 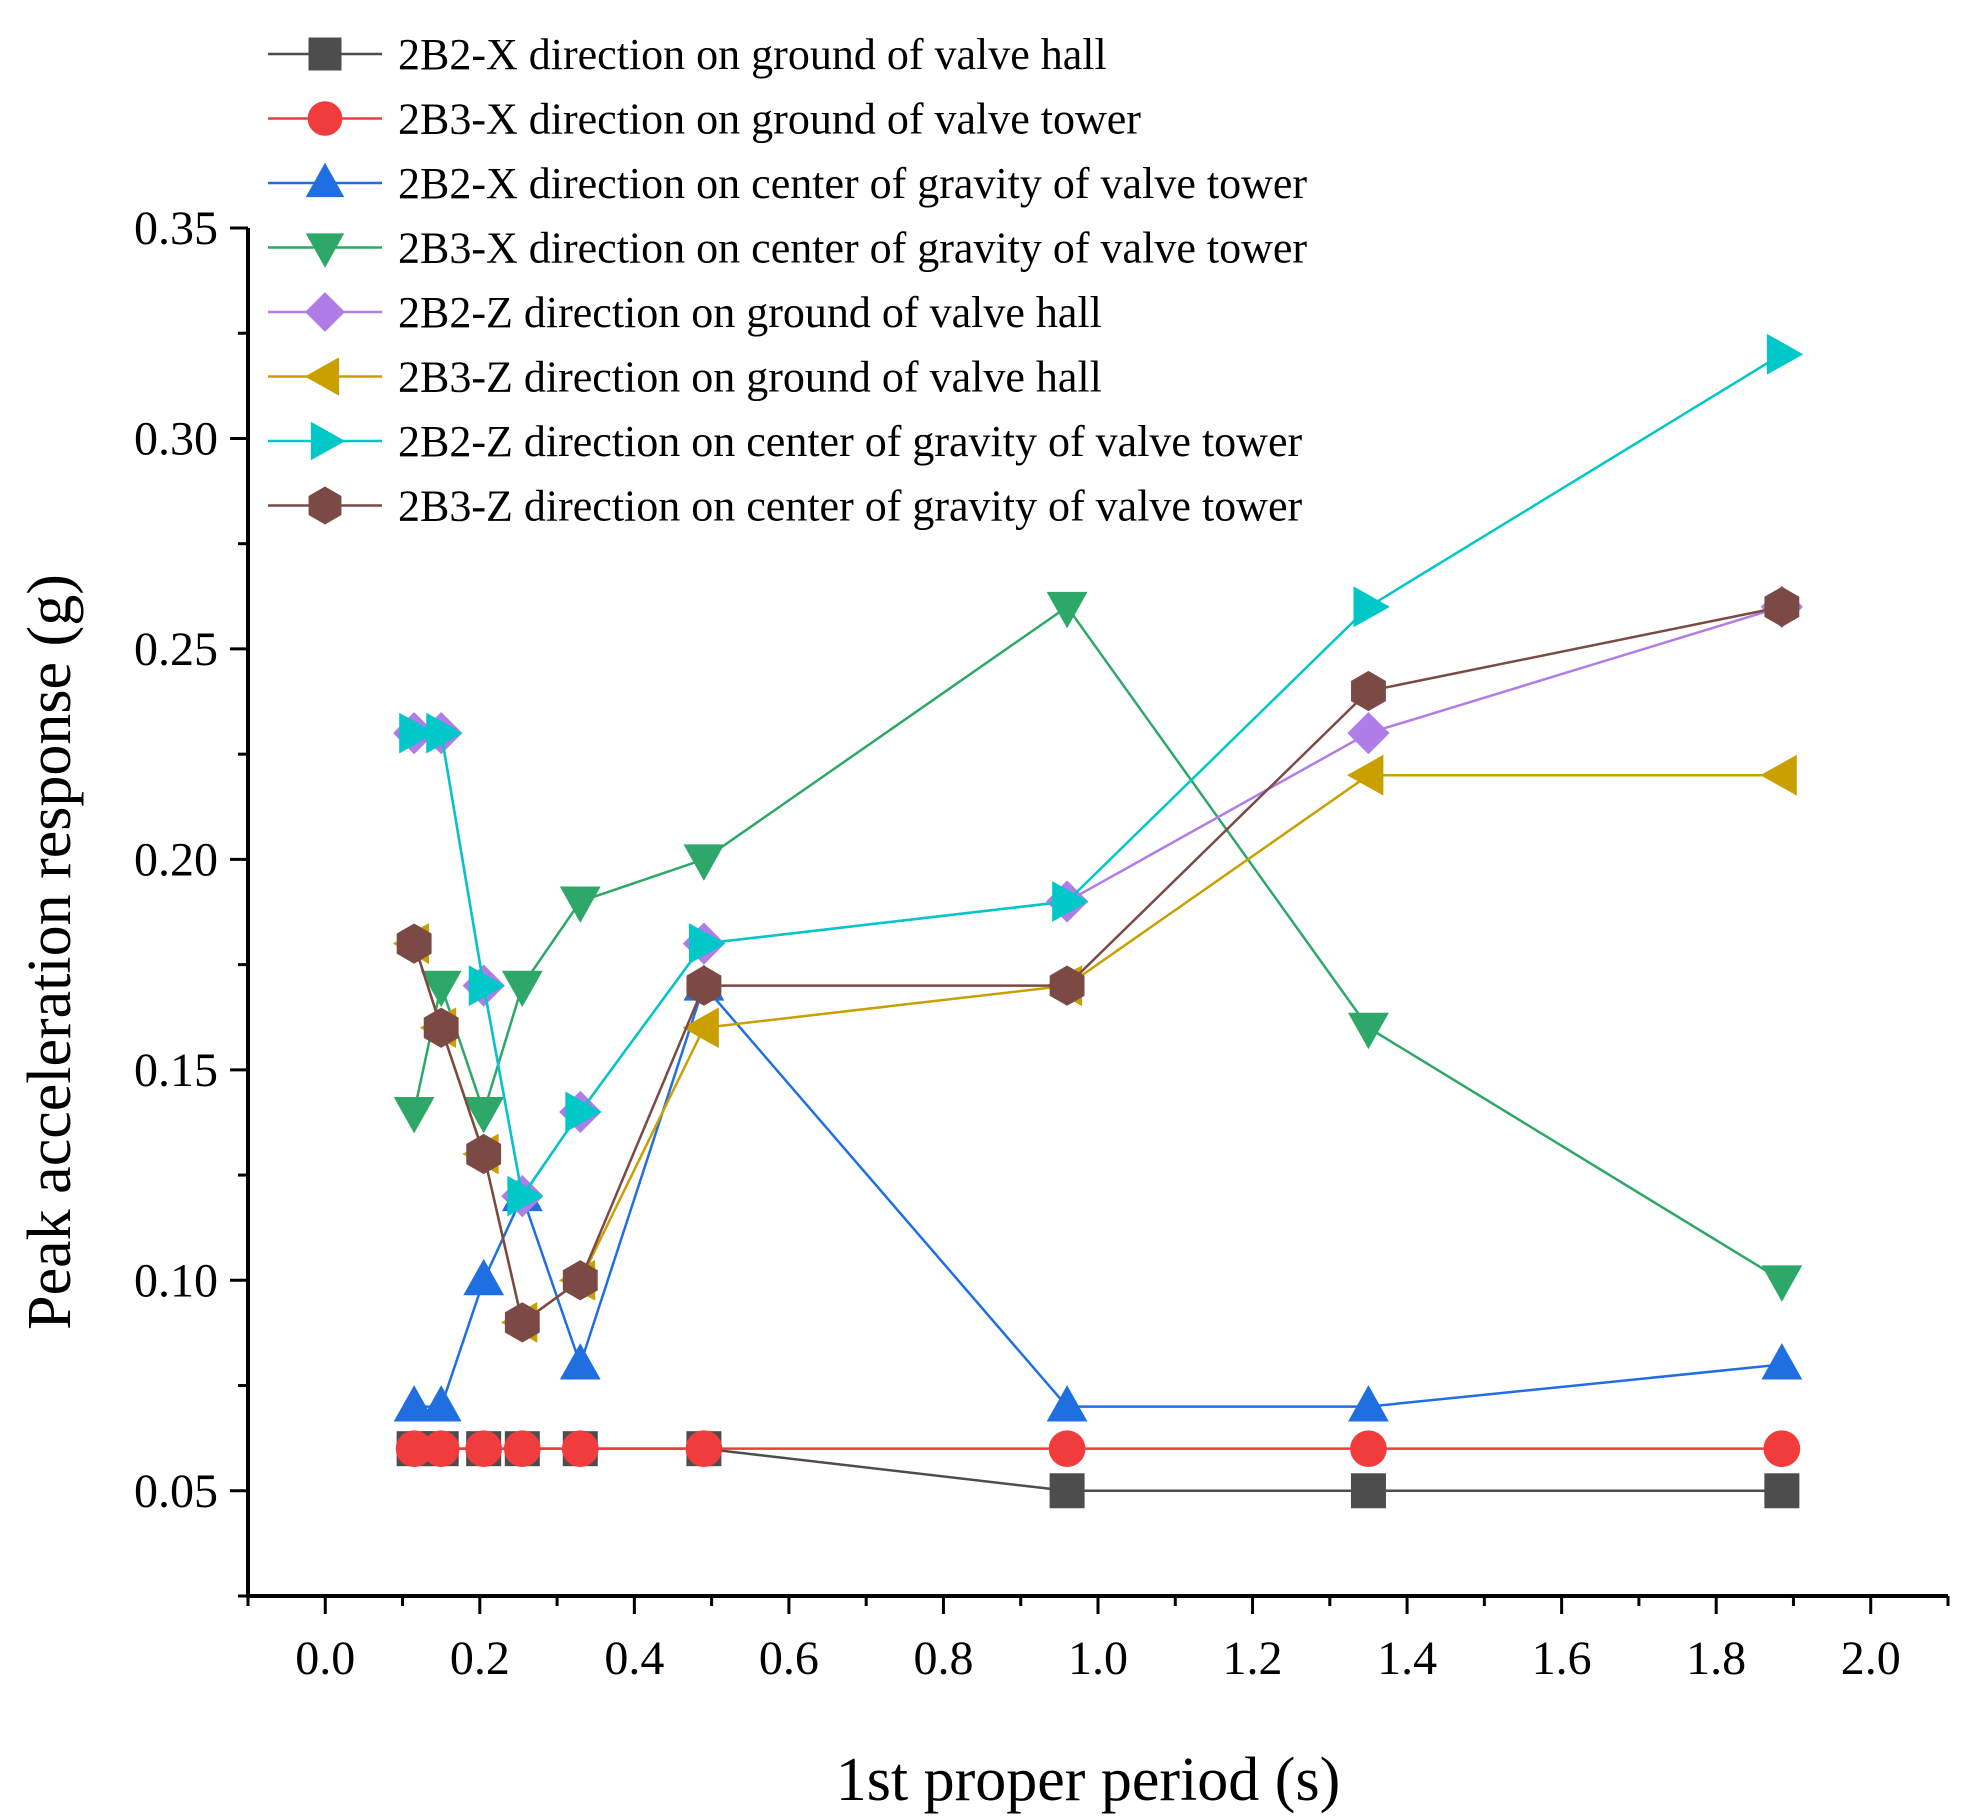 I want to click on x-tick-label: 1.4, so click(x=1407, y=1658).